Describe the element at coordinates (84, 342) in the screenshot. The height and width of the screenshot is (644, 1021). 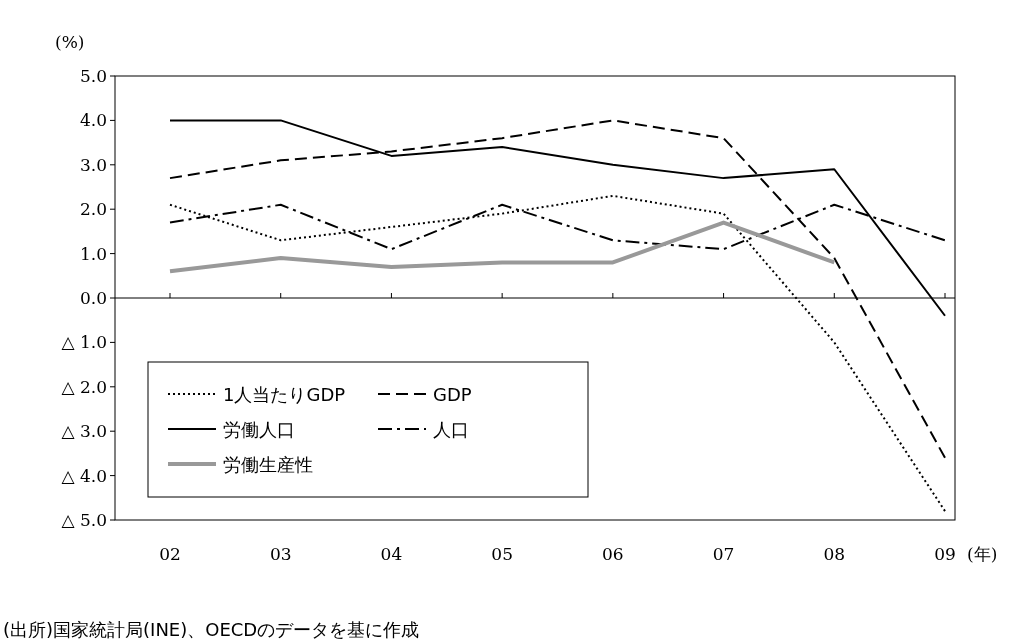
I see `y-tick-label: △ 1.0` at that location.